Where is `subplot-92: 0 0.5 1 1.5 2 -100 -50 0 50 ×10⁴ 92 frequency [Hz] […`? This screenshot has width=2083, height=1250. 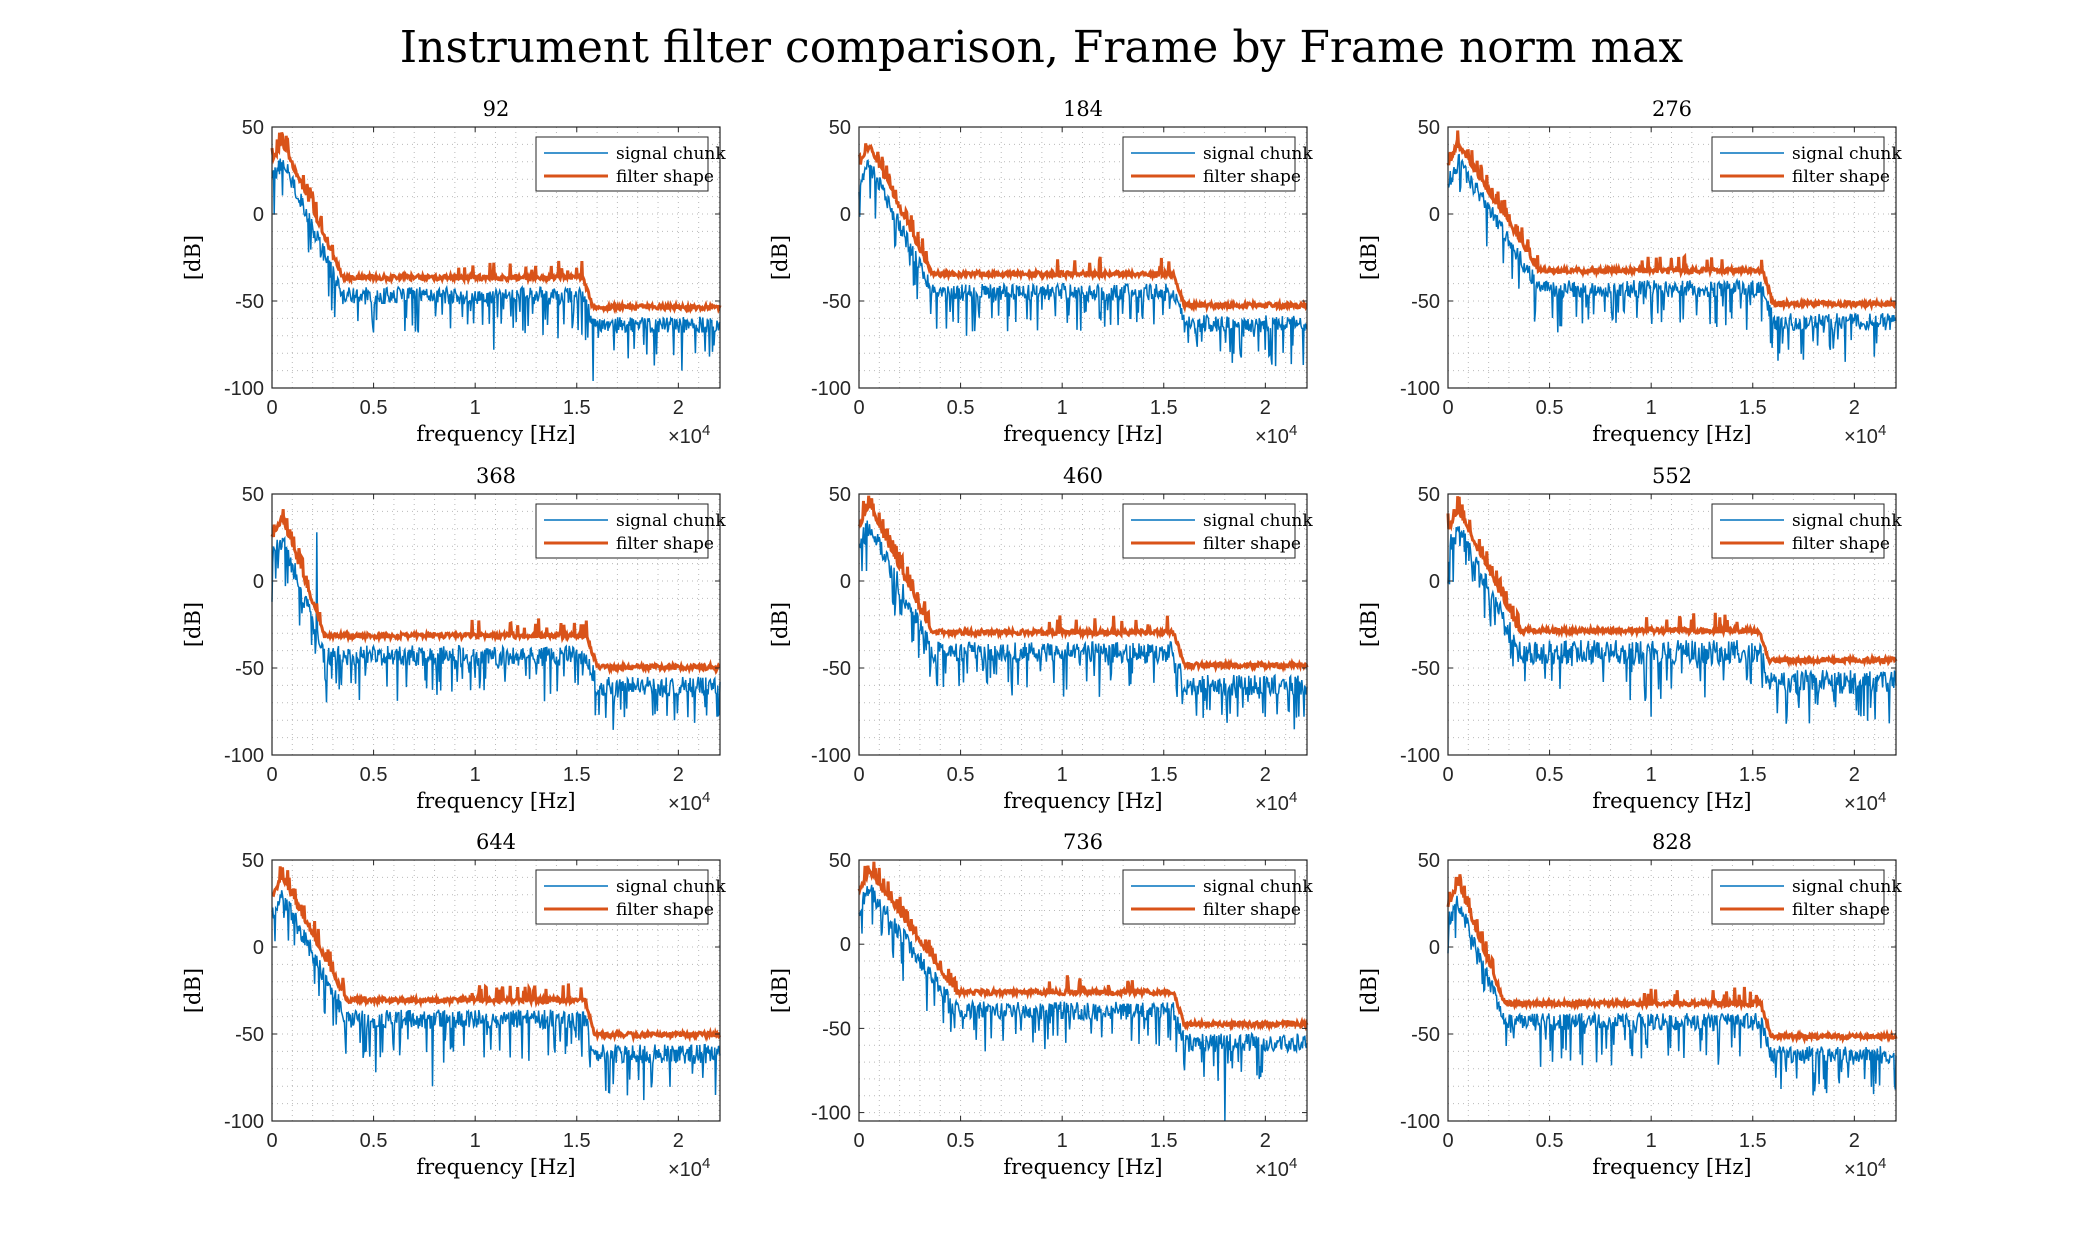
subplot-92: 0 0.5 1 1.5 2 -100 -50 0 50 ×10⁴ 92 frequency [Hz] [… is located at coordinates (453, 272).